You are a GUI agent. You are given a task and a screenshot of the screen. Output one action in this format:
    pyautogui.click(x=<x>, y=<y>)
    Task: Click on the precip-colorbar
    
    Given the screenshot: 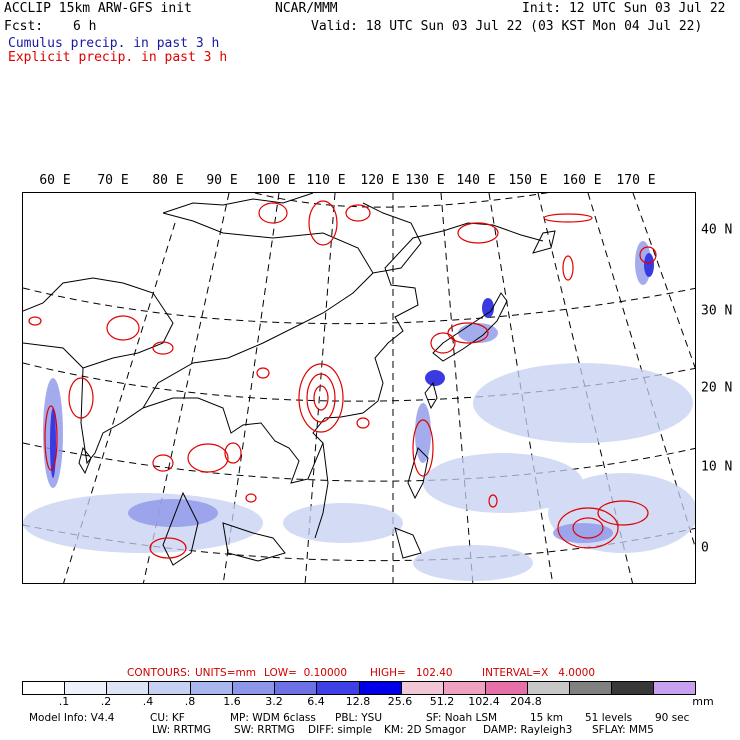 What is the action you would take?
    pyautogui.click(x=359, y=688)
    